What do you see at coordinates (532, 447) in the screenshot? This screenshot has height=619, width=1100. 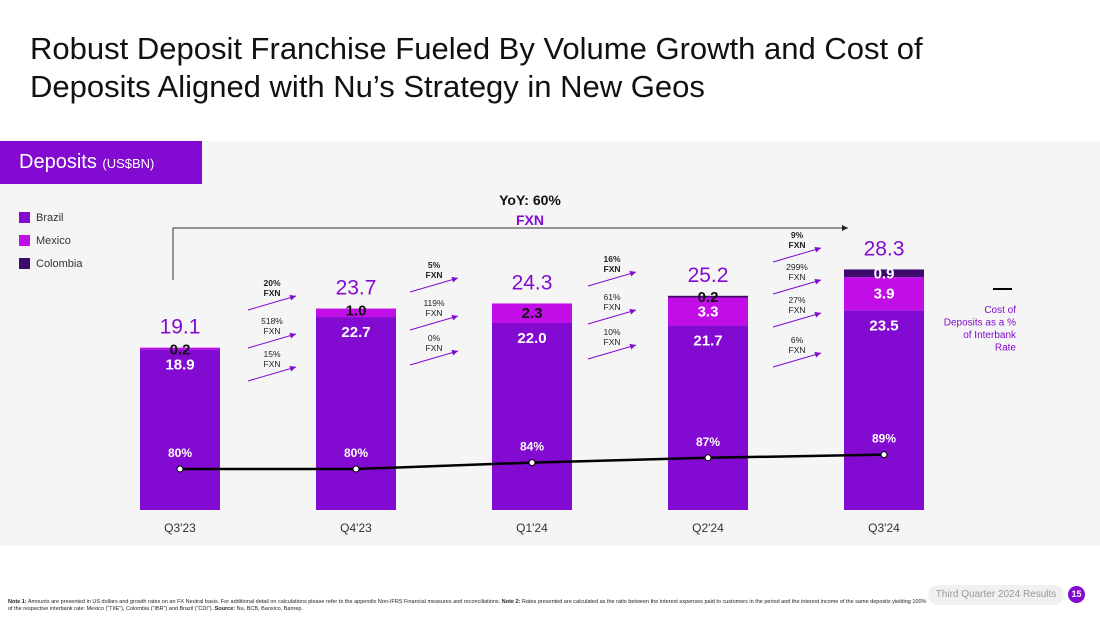 I see `cost-label-2: 84%` at bounding box center [532, 447].